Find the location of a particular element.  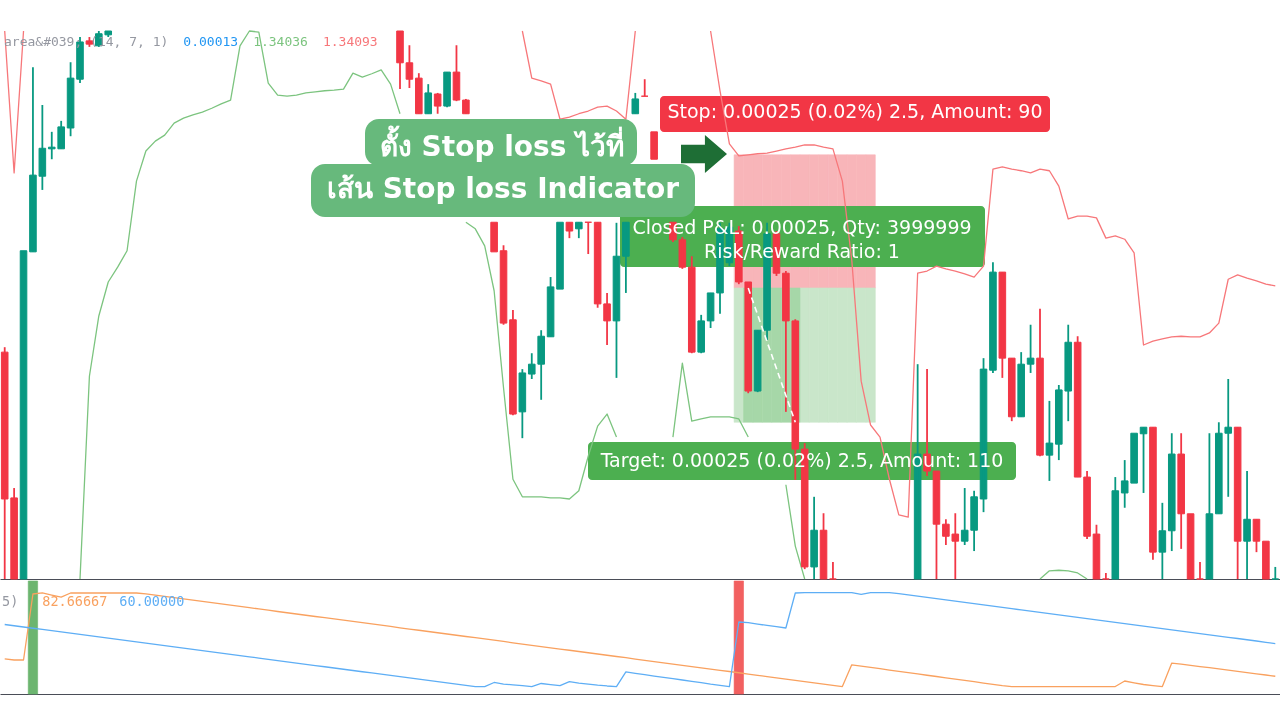

text: 1.34093 is located at coordinates (350, 41).